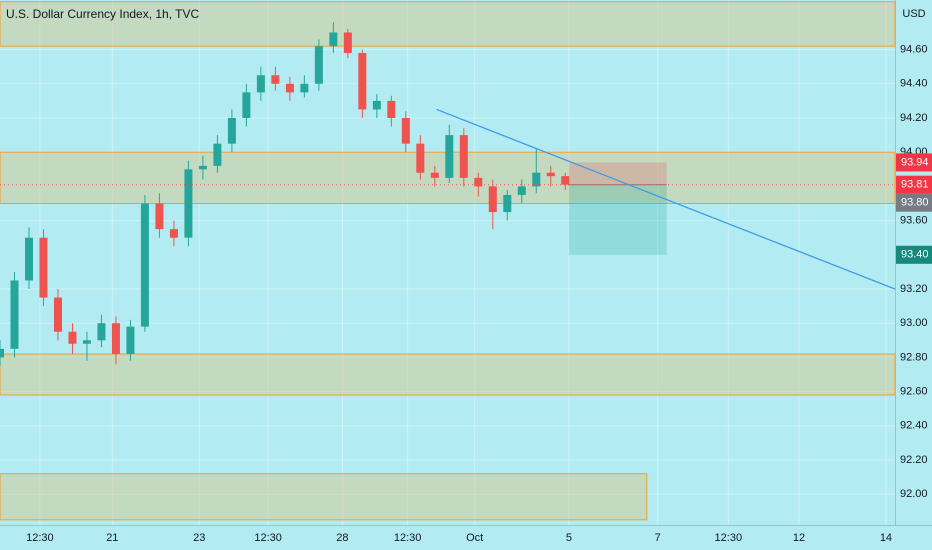 Image resolution: width=932 pixels, height=550 pixels. What do you see at coordinates (914, 118) in the screenshot?
I see `y-tick-label: 94.20` at bounding box center [914, 118].